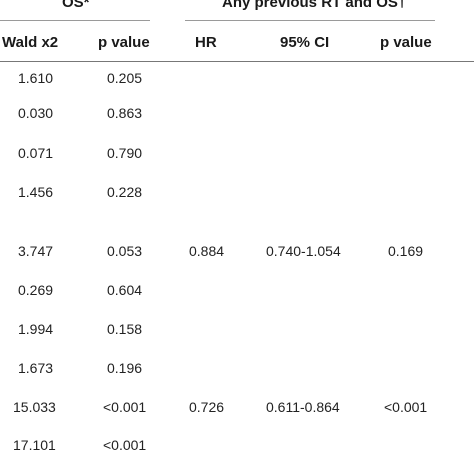 This screenshot has width=474, height=474. What do you see at coordinates (36, 78) in the screenshot?
I see `cell-wald: 1.610` at bounding box center [36, 78].